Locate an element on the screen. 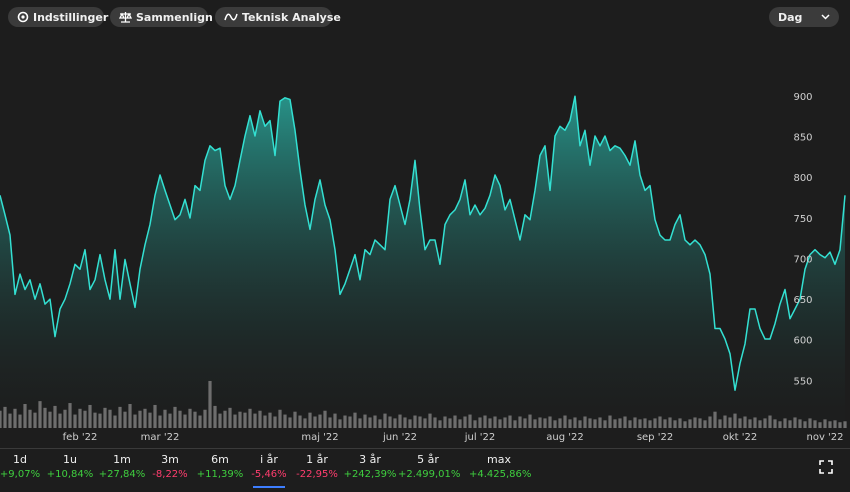 The width and height of the screenshot is (850, 492). period-change: +9,07% is located at coordinates (20, 474).